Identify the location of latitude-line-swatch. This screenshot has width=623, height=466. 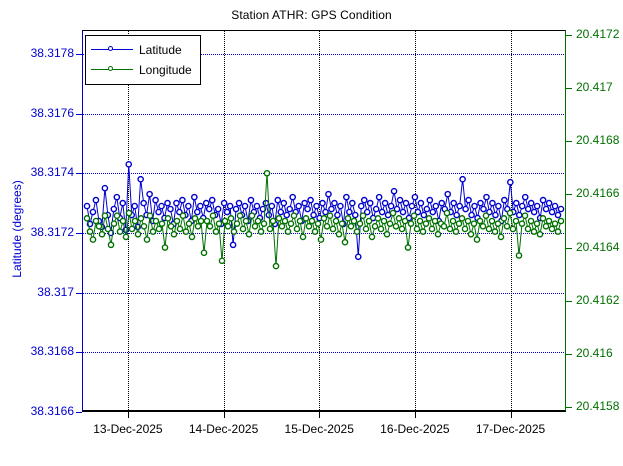
(112, 50).